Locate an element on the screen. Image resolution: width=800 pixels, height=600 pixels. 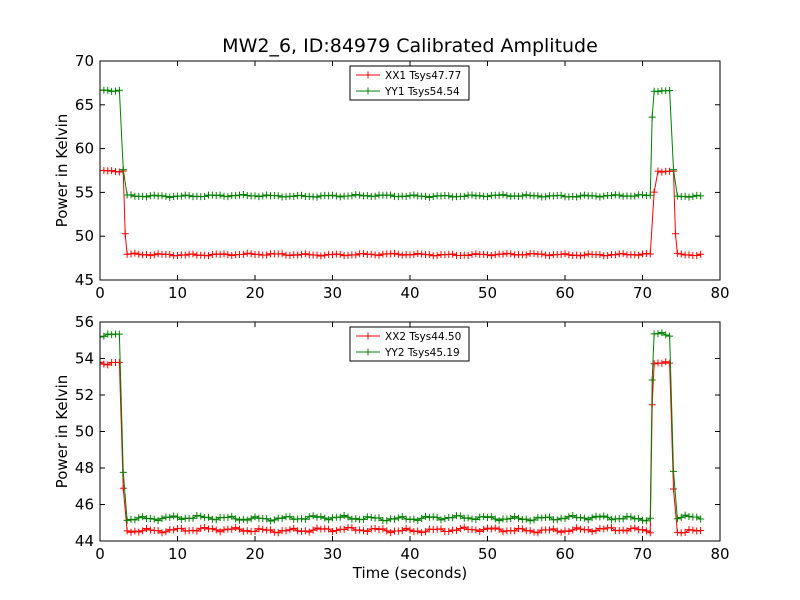
x-tick-label: 40 is located at coordinates (409, 293).